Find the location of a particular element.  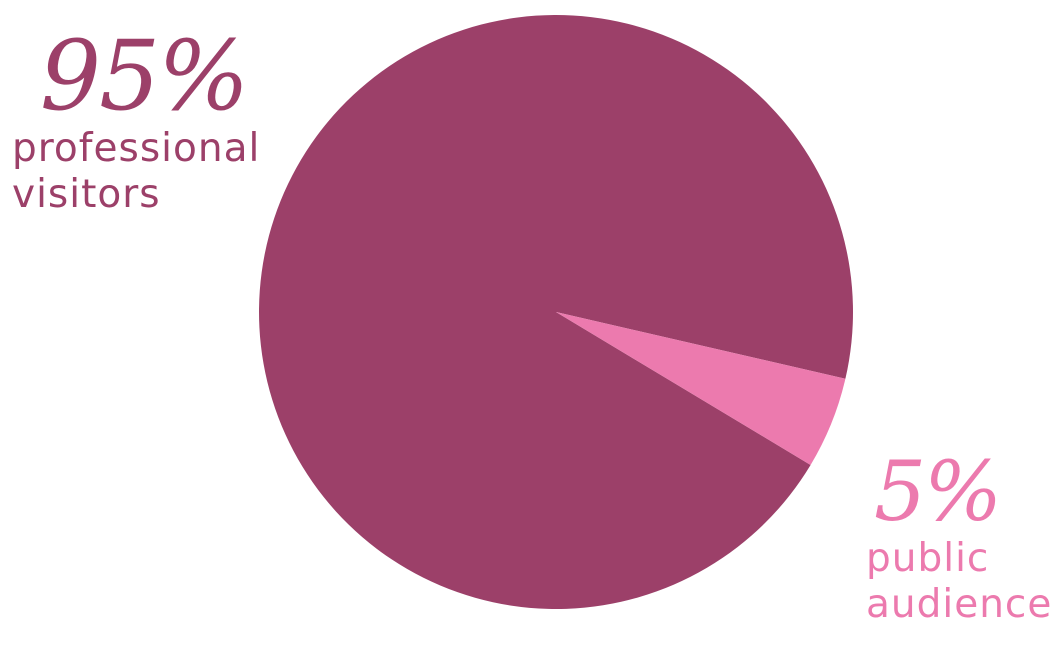

percent-label-professional-visitors: 95% is located at coordinates (144, 76).